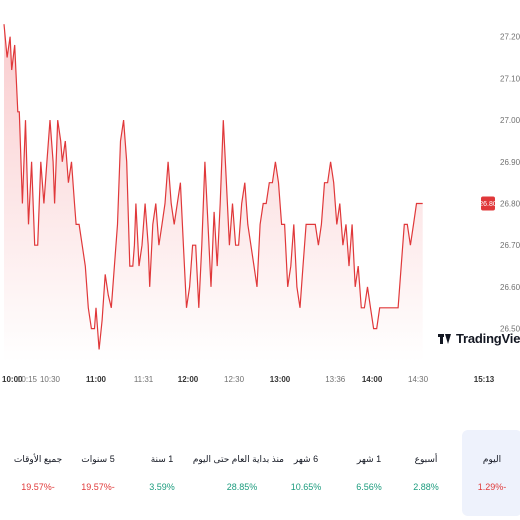 This screenshot has height=520, width=520. Describe the element at coordinates (369, 473) in the screenshot. I see `period-tab: 1 شهر 6.56%` at that location.